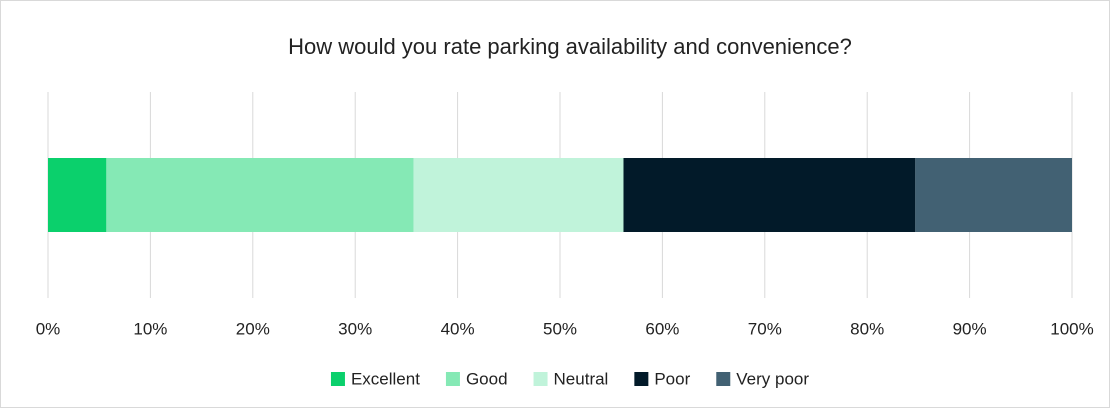  Describe the element at coordinates (487, 378) in the screenshot. I see `legend-label: Good` at that location.